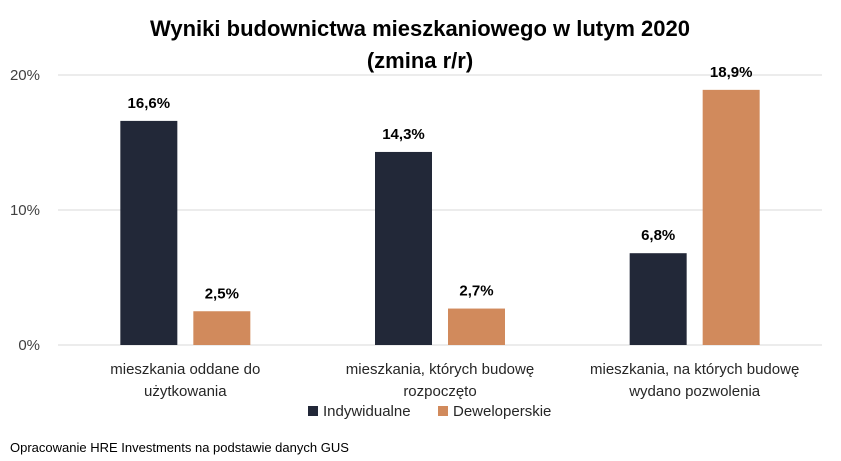 This screenshot has height=461, width=841. Describe the element at coordinates (25, 75) in the screenshot. I see `y-tick-label: 20%` at that location.